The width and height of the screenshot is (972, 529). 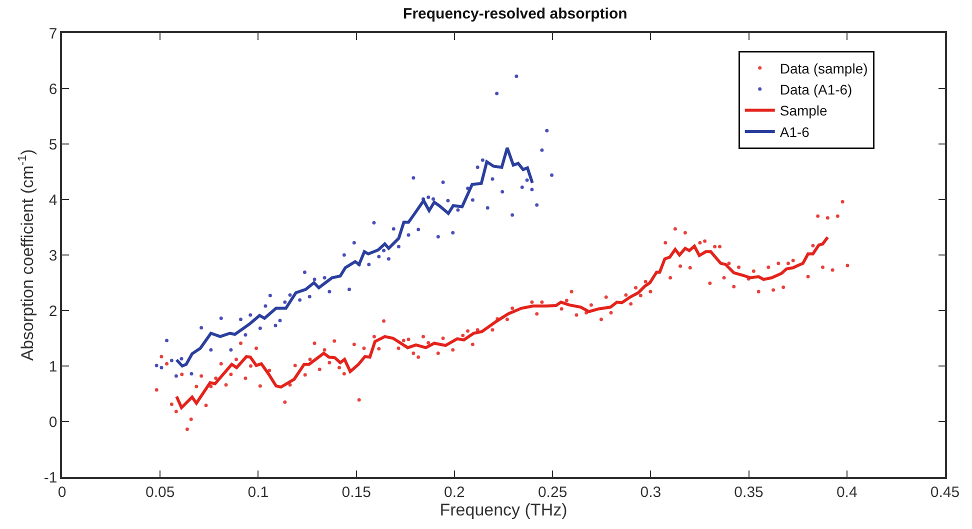 What do you see at coordinates (53, 367) in the screenshot?
I see `y-tick-label: 1` at bounding box center [53, 367].